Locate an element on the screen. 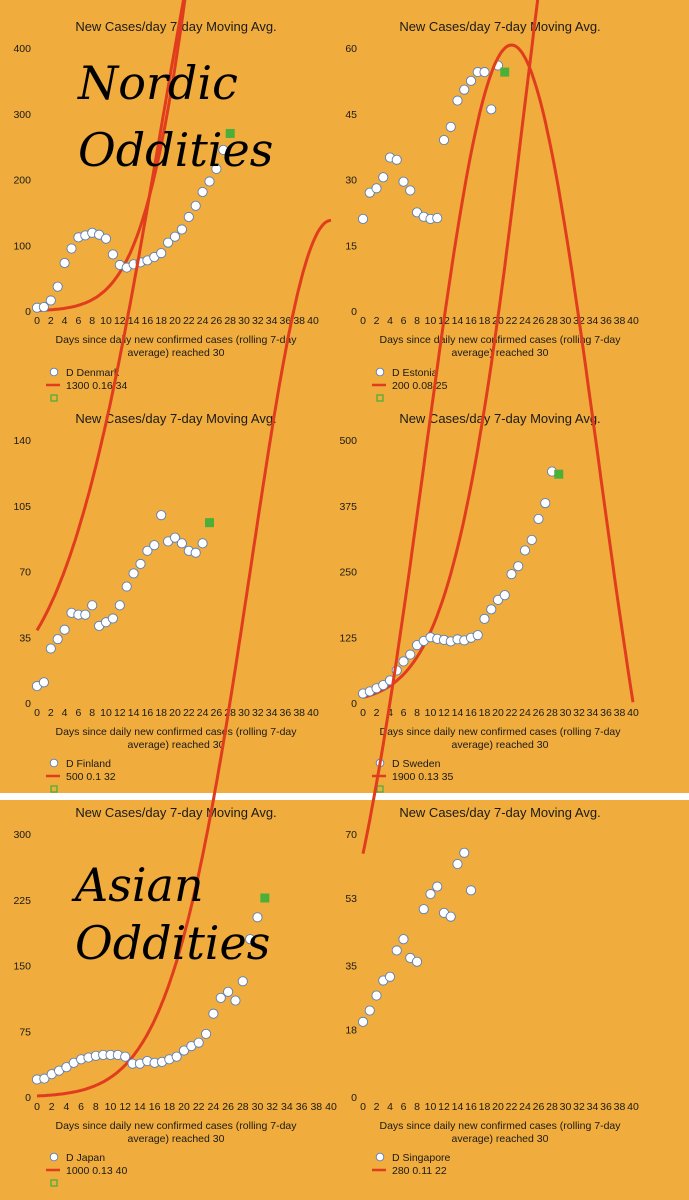 This screenshot has width=689, height=1200. x-tick-label: 6 is located at coordinates (81, 1107).